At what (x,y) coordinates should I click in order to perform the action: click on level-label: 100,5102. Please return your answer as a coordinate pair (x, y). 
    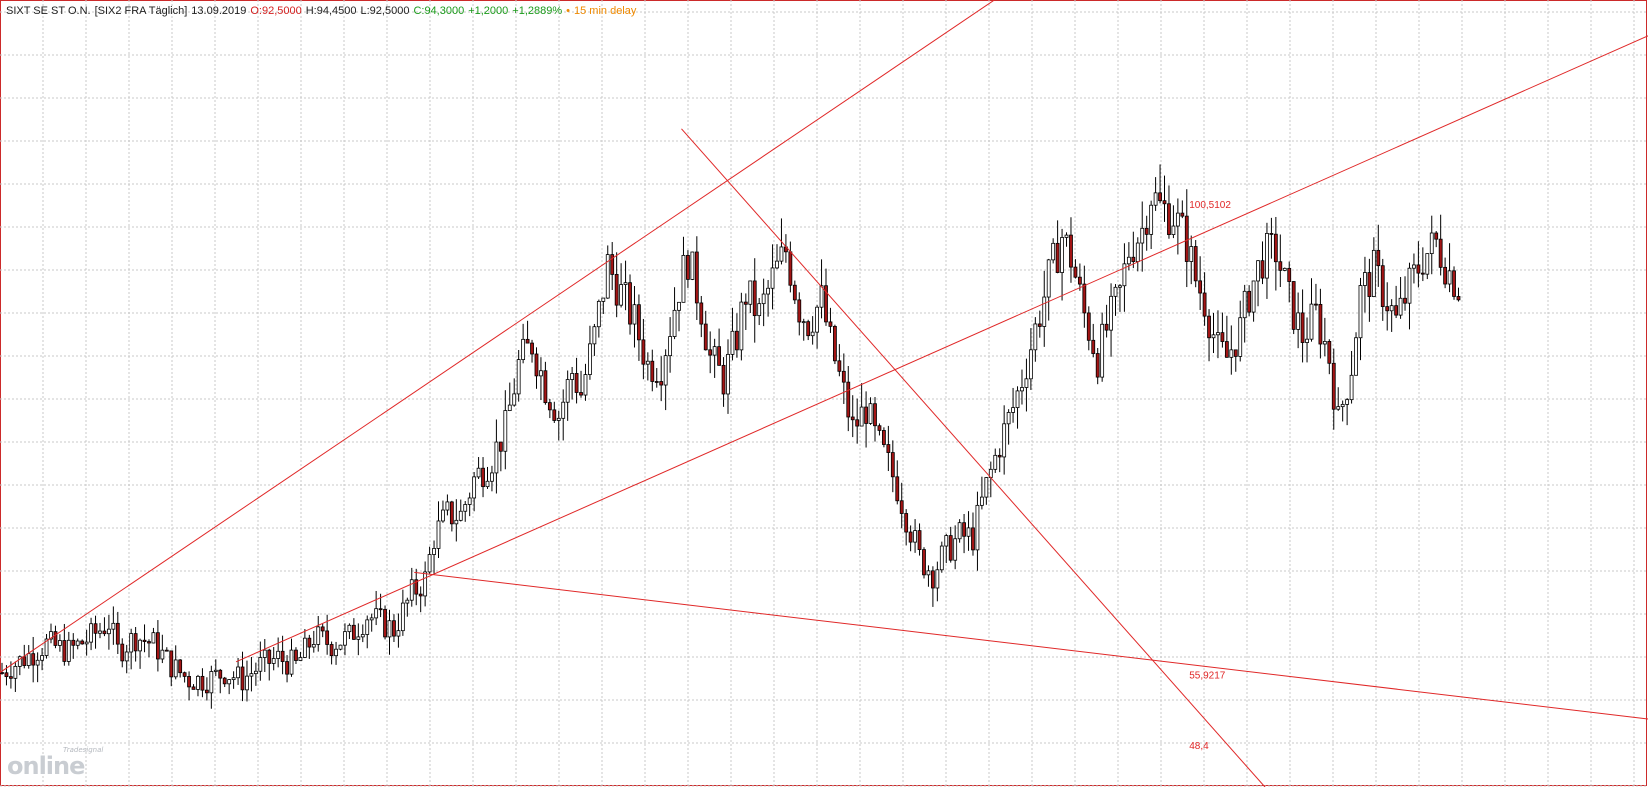
    Looking at the image, I should click on (1210, 205).